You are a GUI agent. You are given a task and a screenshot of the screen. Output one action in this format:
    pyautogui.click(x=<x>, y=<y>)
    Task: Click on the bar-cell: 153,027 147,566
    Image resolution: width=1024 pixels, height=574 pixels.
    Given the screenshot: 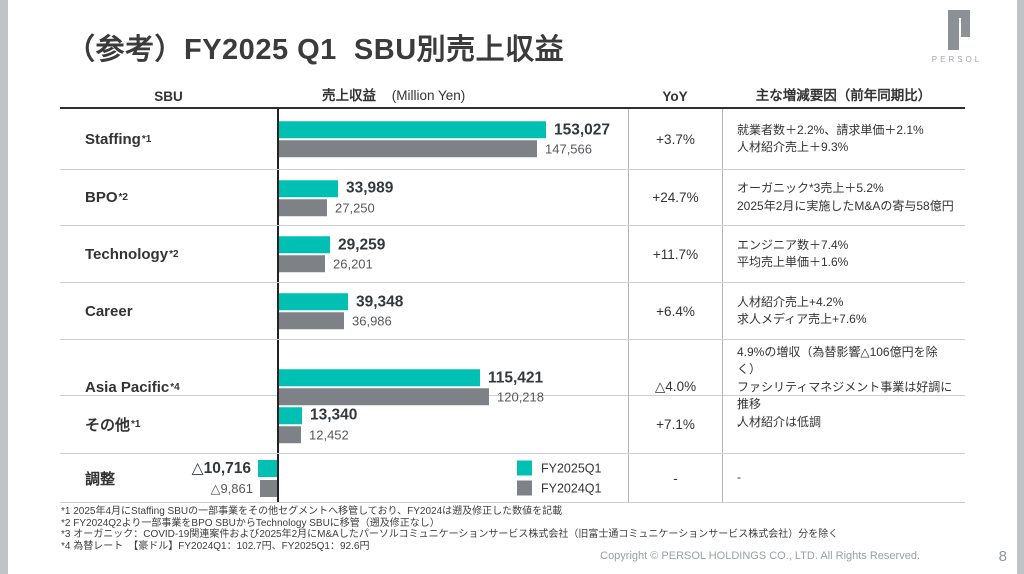 What is the action you would take?
    pyautogui.click(x=452, y=139)
    